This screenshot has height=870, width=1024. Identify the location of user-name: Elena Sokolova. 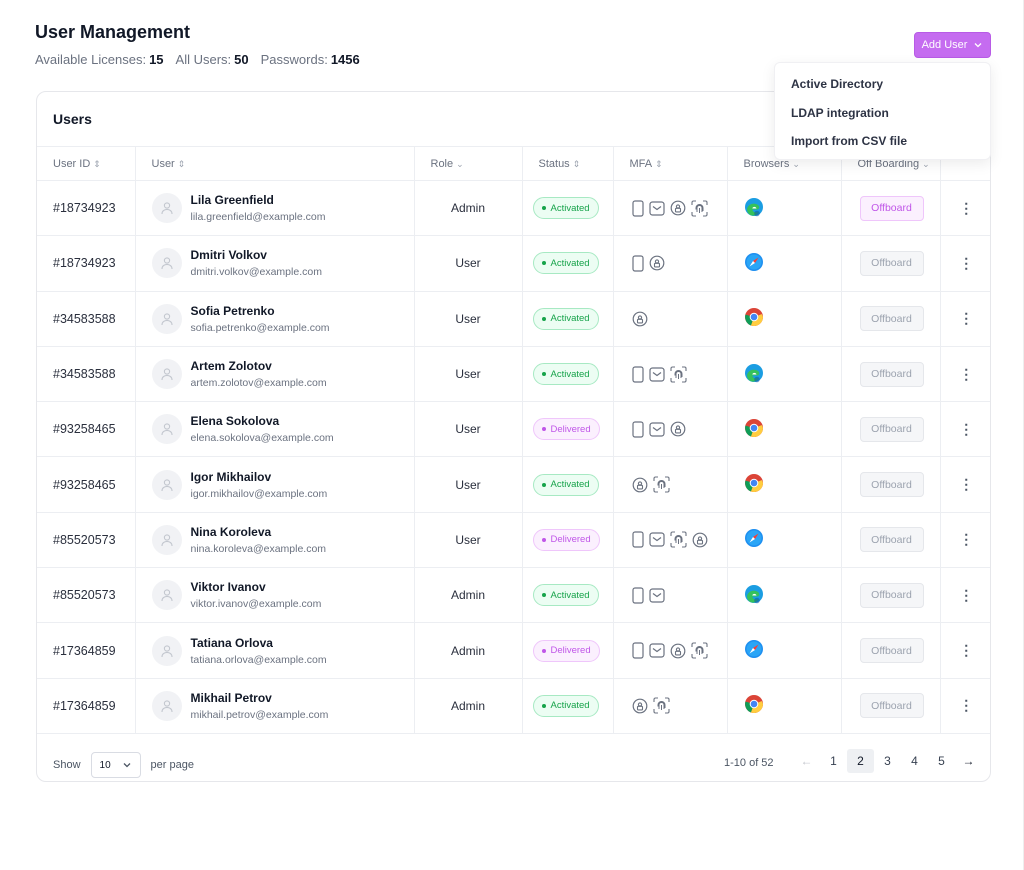
(235, 421).